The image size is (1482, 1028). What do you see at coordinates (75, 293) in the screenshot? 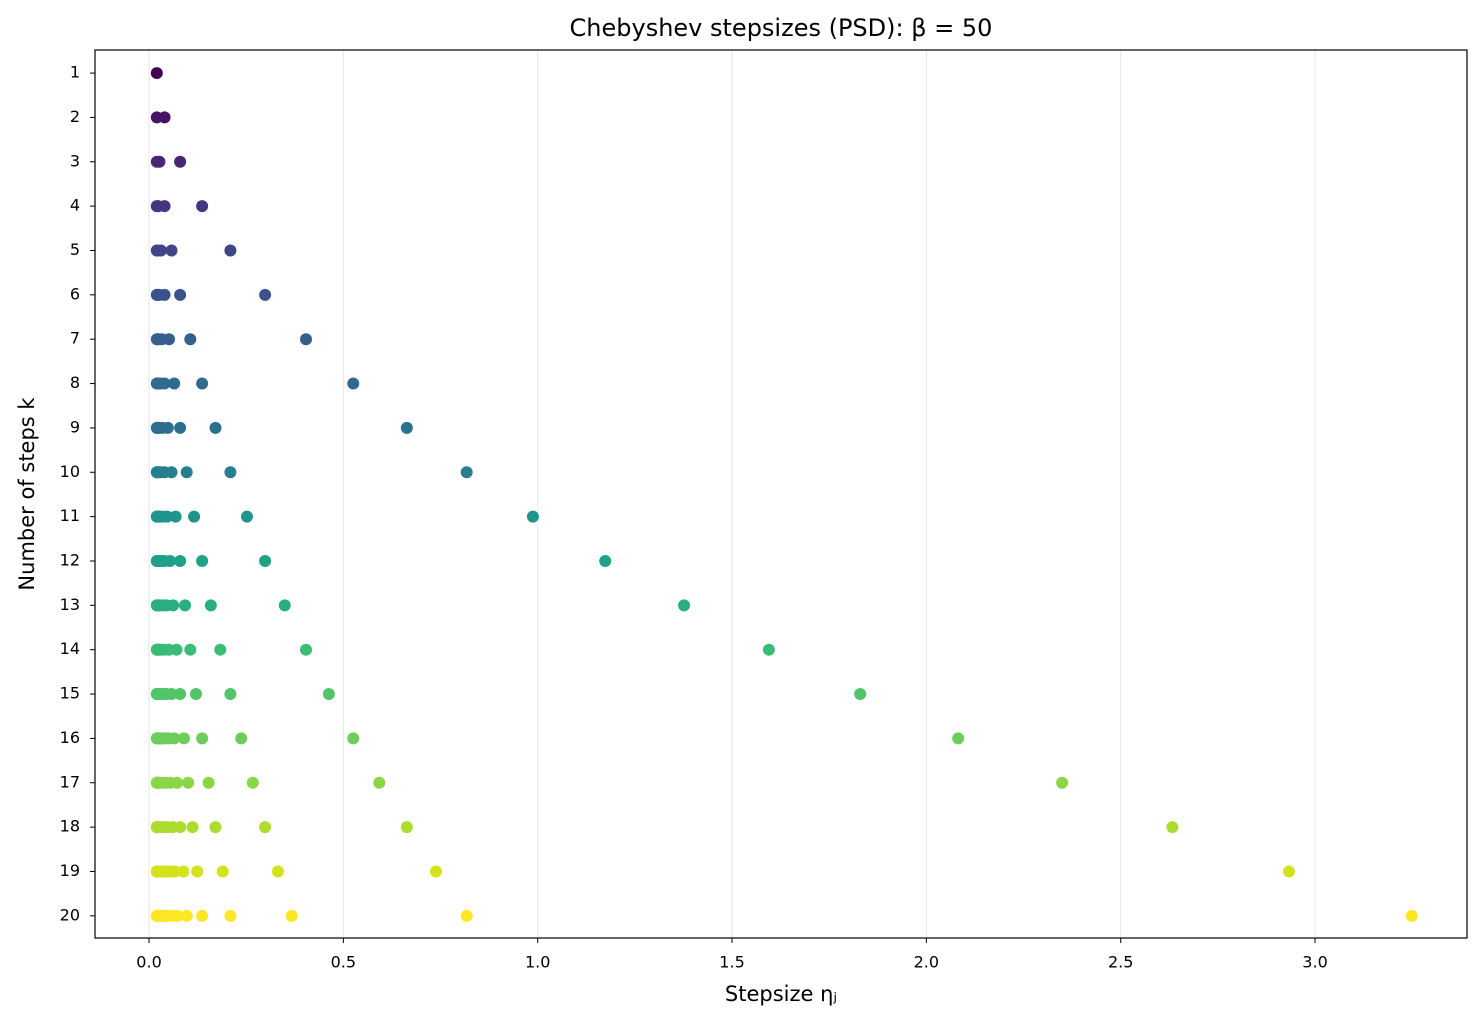
I see `y-tick-label: 6` at bounding box center [75, 293].